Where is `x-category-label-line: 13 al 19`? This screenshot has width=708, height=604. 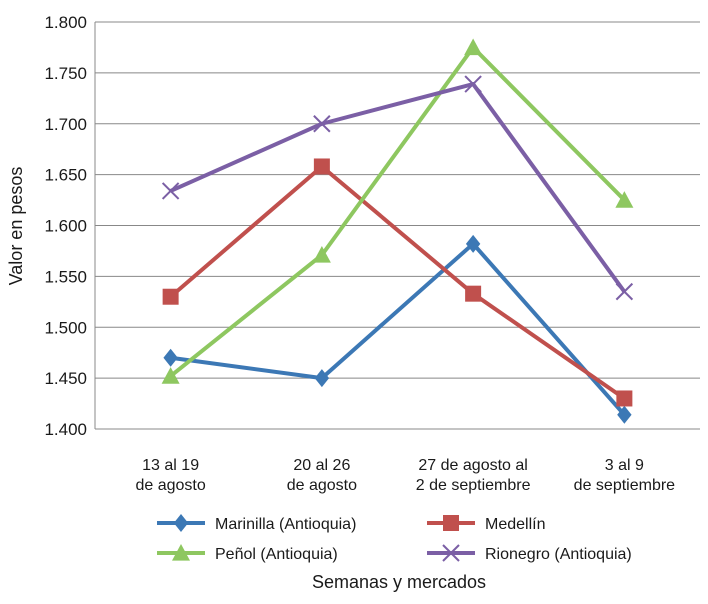
x-category-label-line: 13 al 19 is located at coordinates (170, 465).